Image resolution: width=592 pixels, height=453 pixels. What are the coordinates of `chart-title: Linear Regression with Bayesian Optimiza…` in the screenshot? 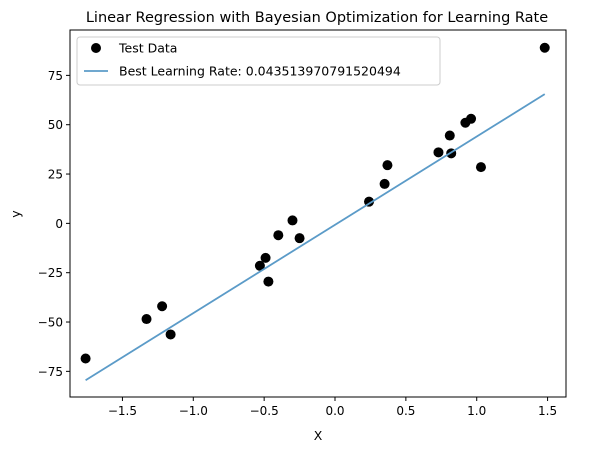 It's located at (317, 18).